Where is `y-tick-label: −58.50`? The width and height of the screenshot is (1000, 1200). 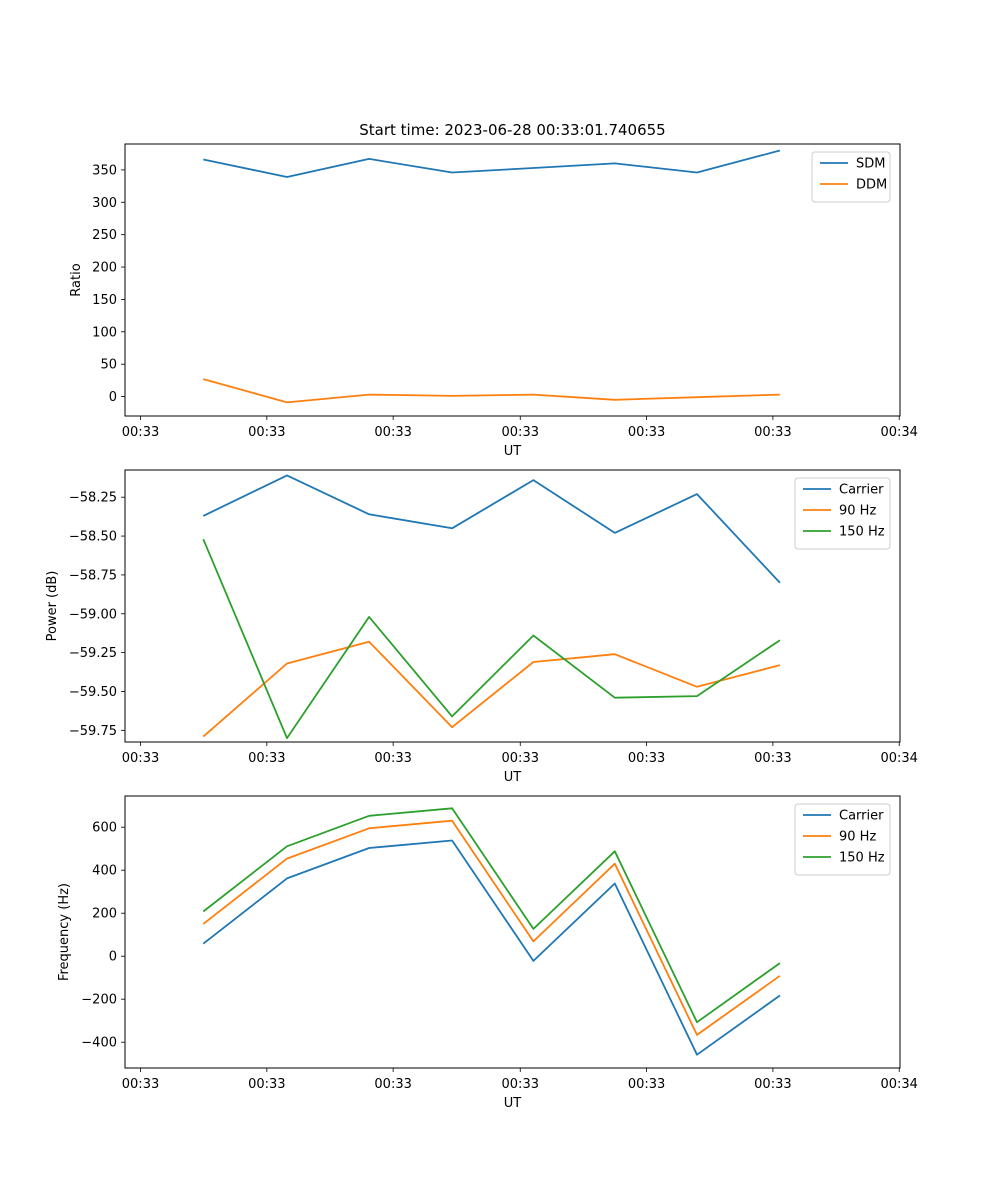 y-tick-label: −58.50 is located at coordinates (93, 537).